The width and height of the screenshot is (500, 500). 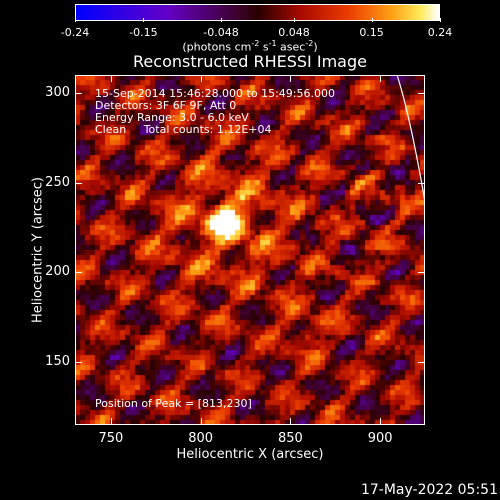 I want to click on detectors-label: Detectors: 3F 6F 9F, Att 0, so click(x=166, y=105).